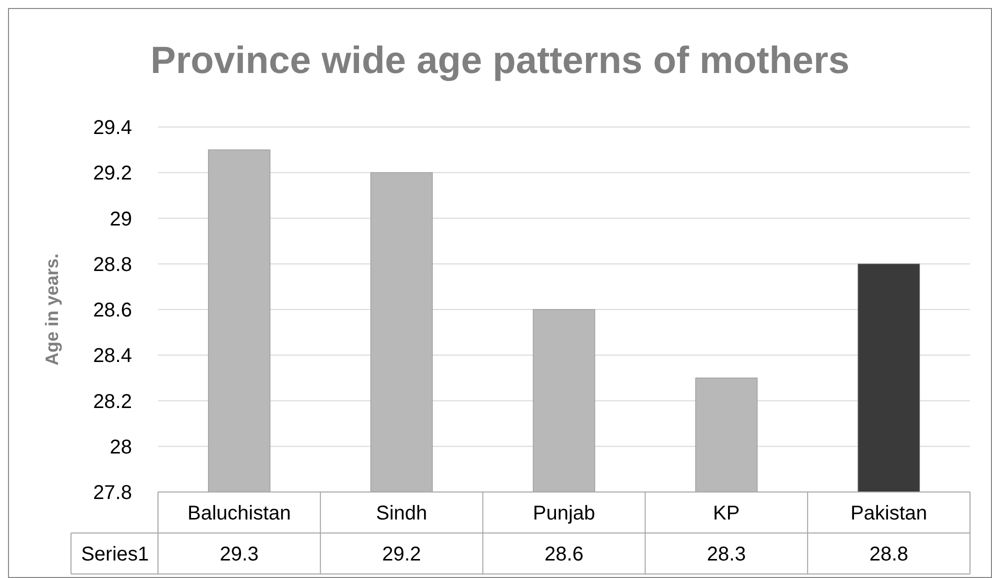 This screenshot has width=992, height=578. I want to click on y-tick-label: 29.2, so click(112, 173).